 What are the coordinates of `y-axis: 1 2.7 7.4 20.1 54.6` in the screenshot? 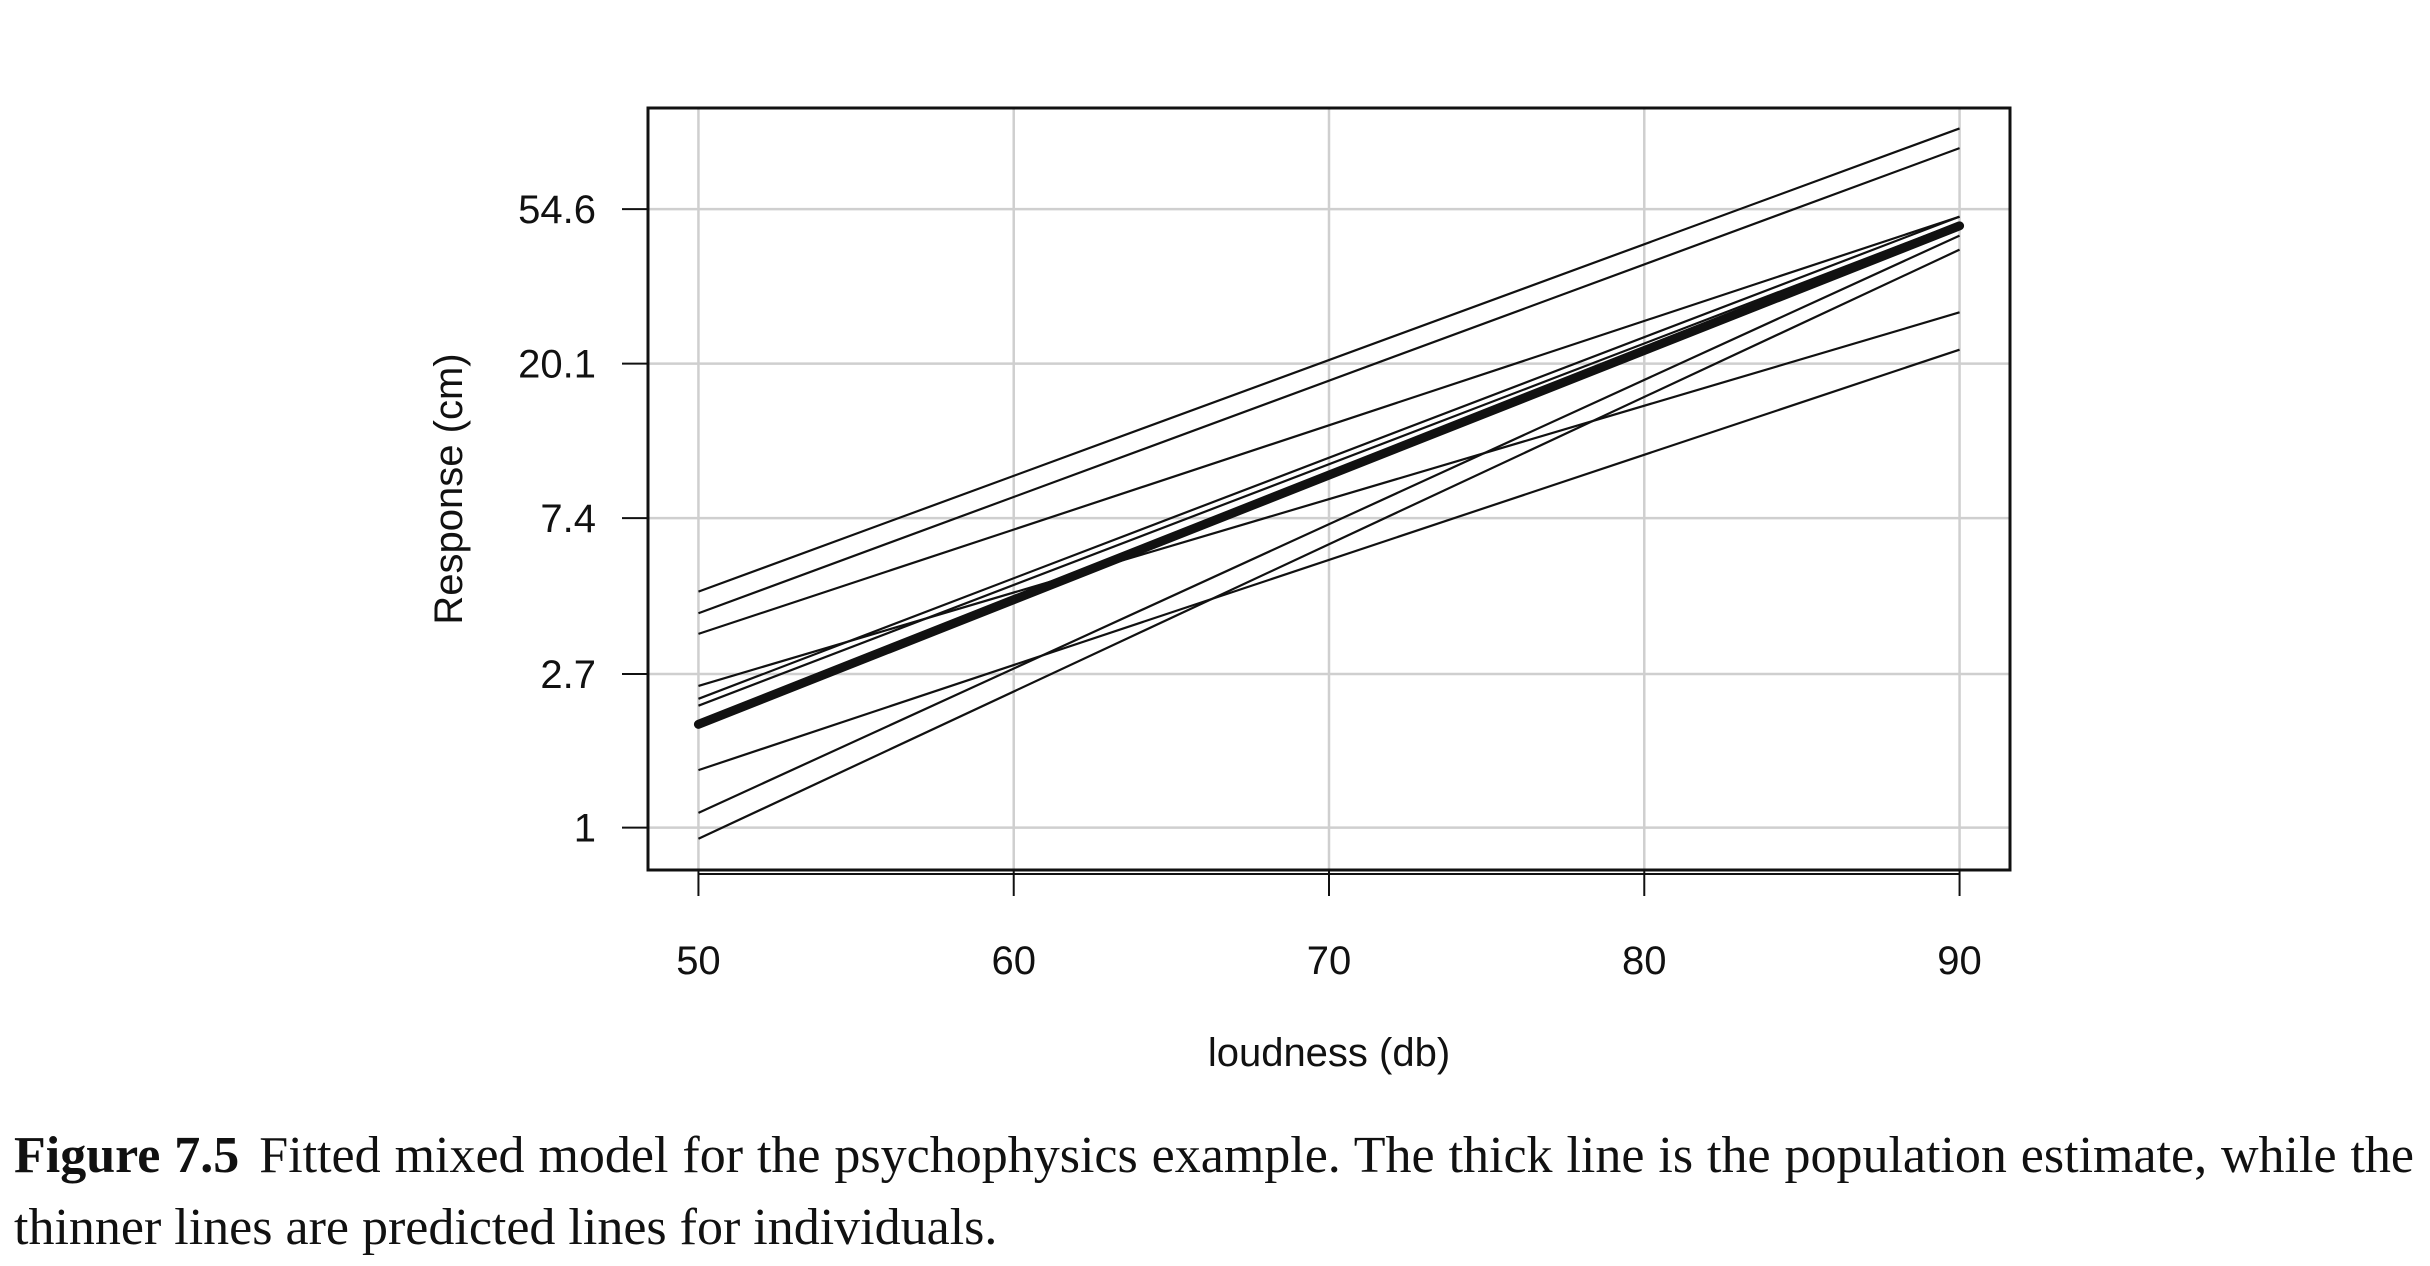 It's located at (583, 519).